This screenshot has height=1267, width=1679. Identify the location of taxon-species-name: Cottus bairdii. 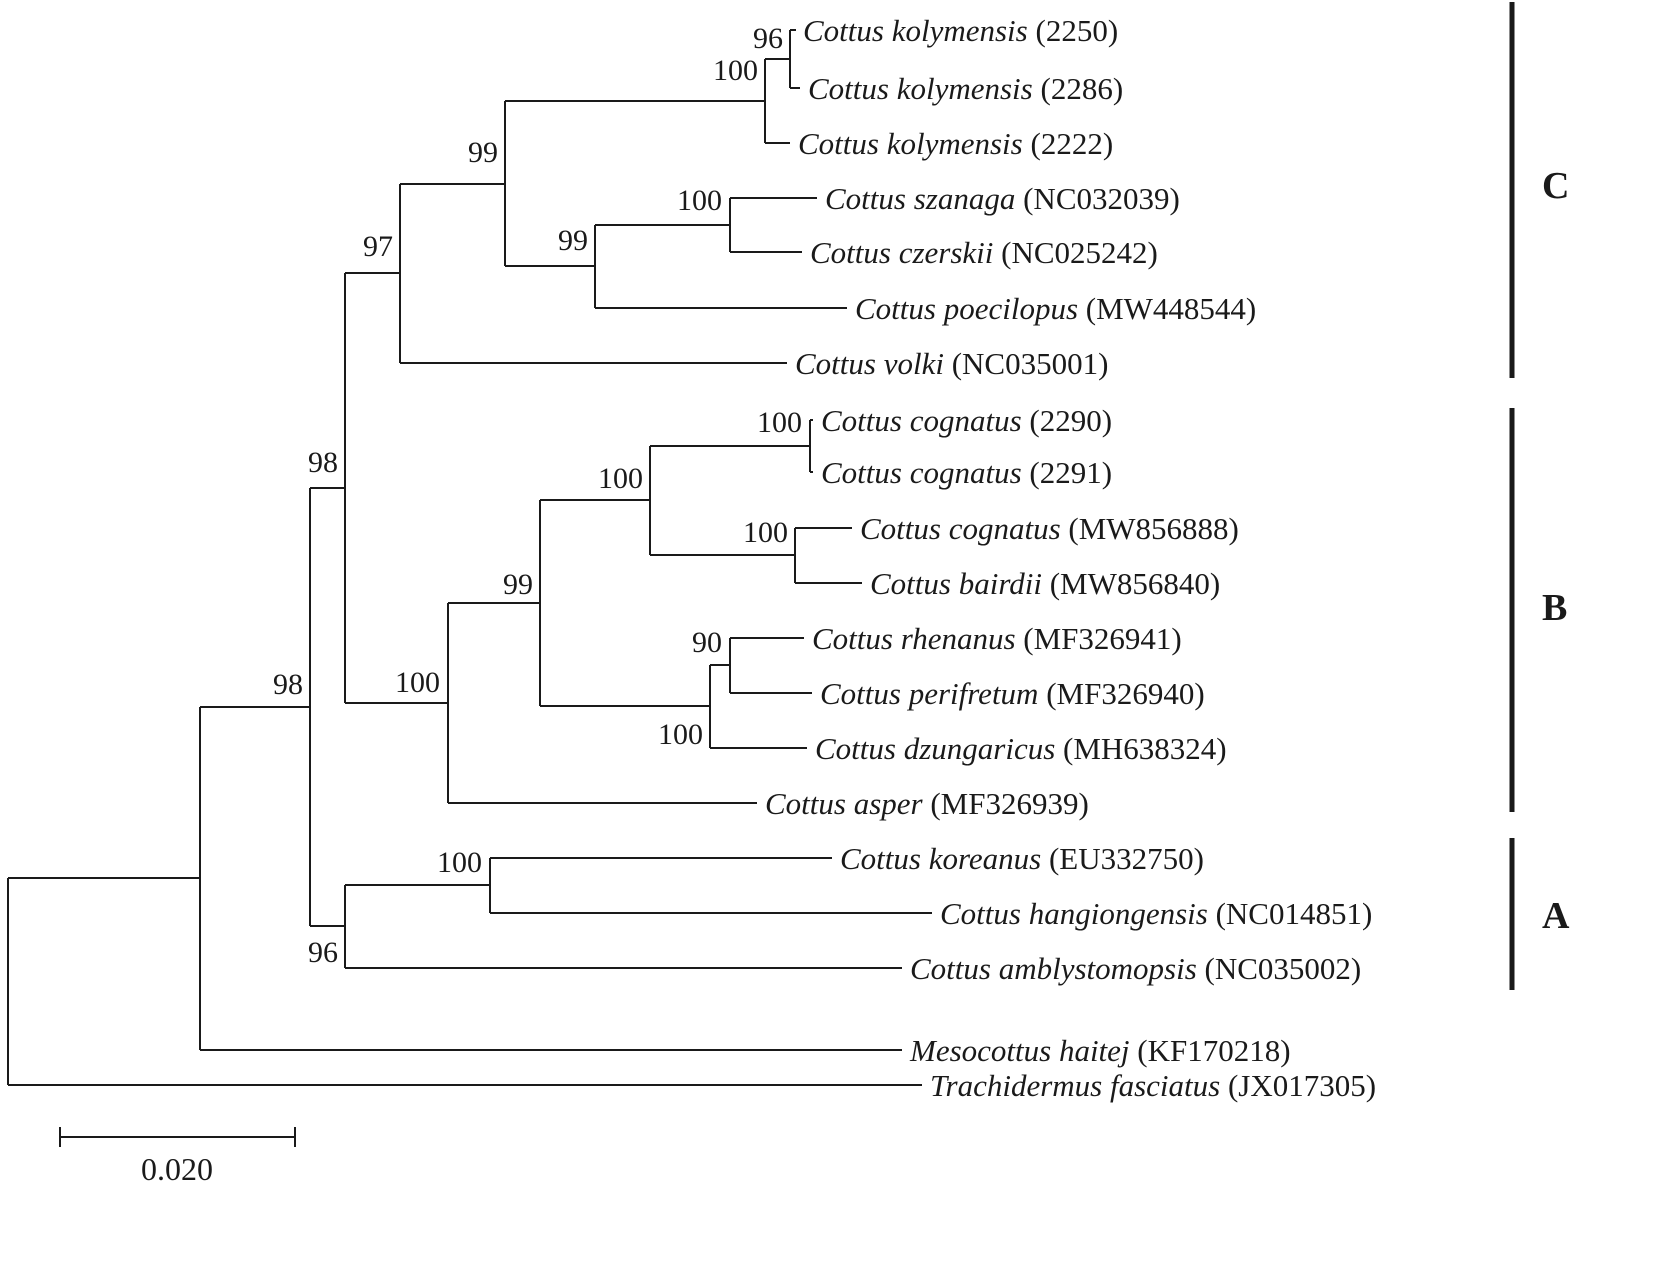
(956, 583).